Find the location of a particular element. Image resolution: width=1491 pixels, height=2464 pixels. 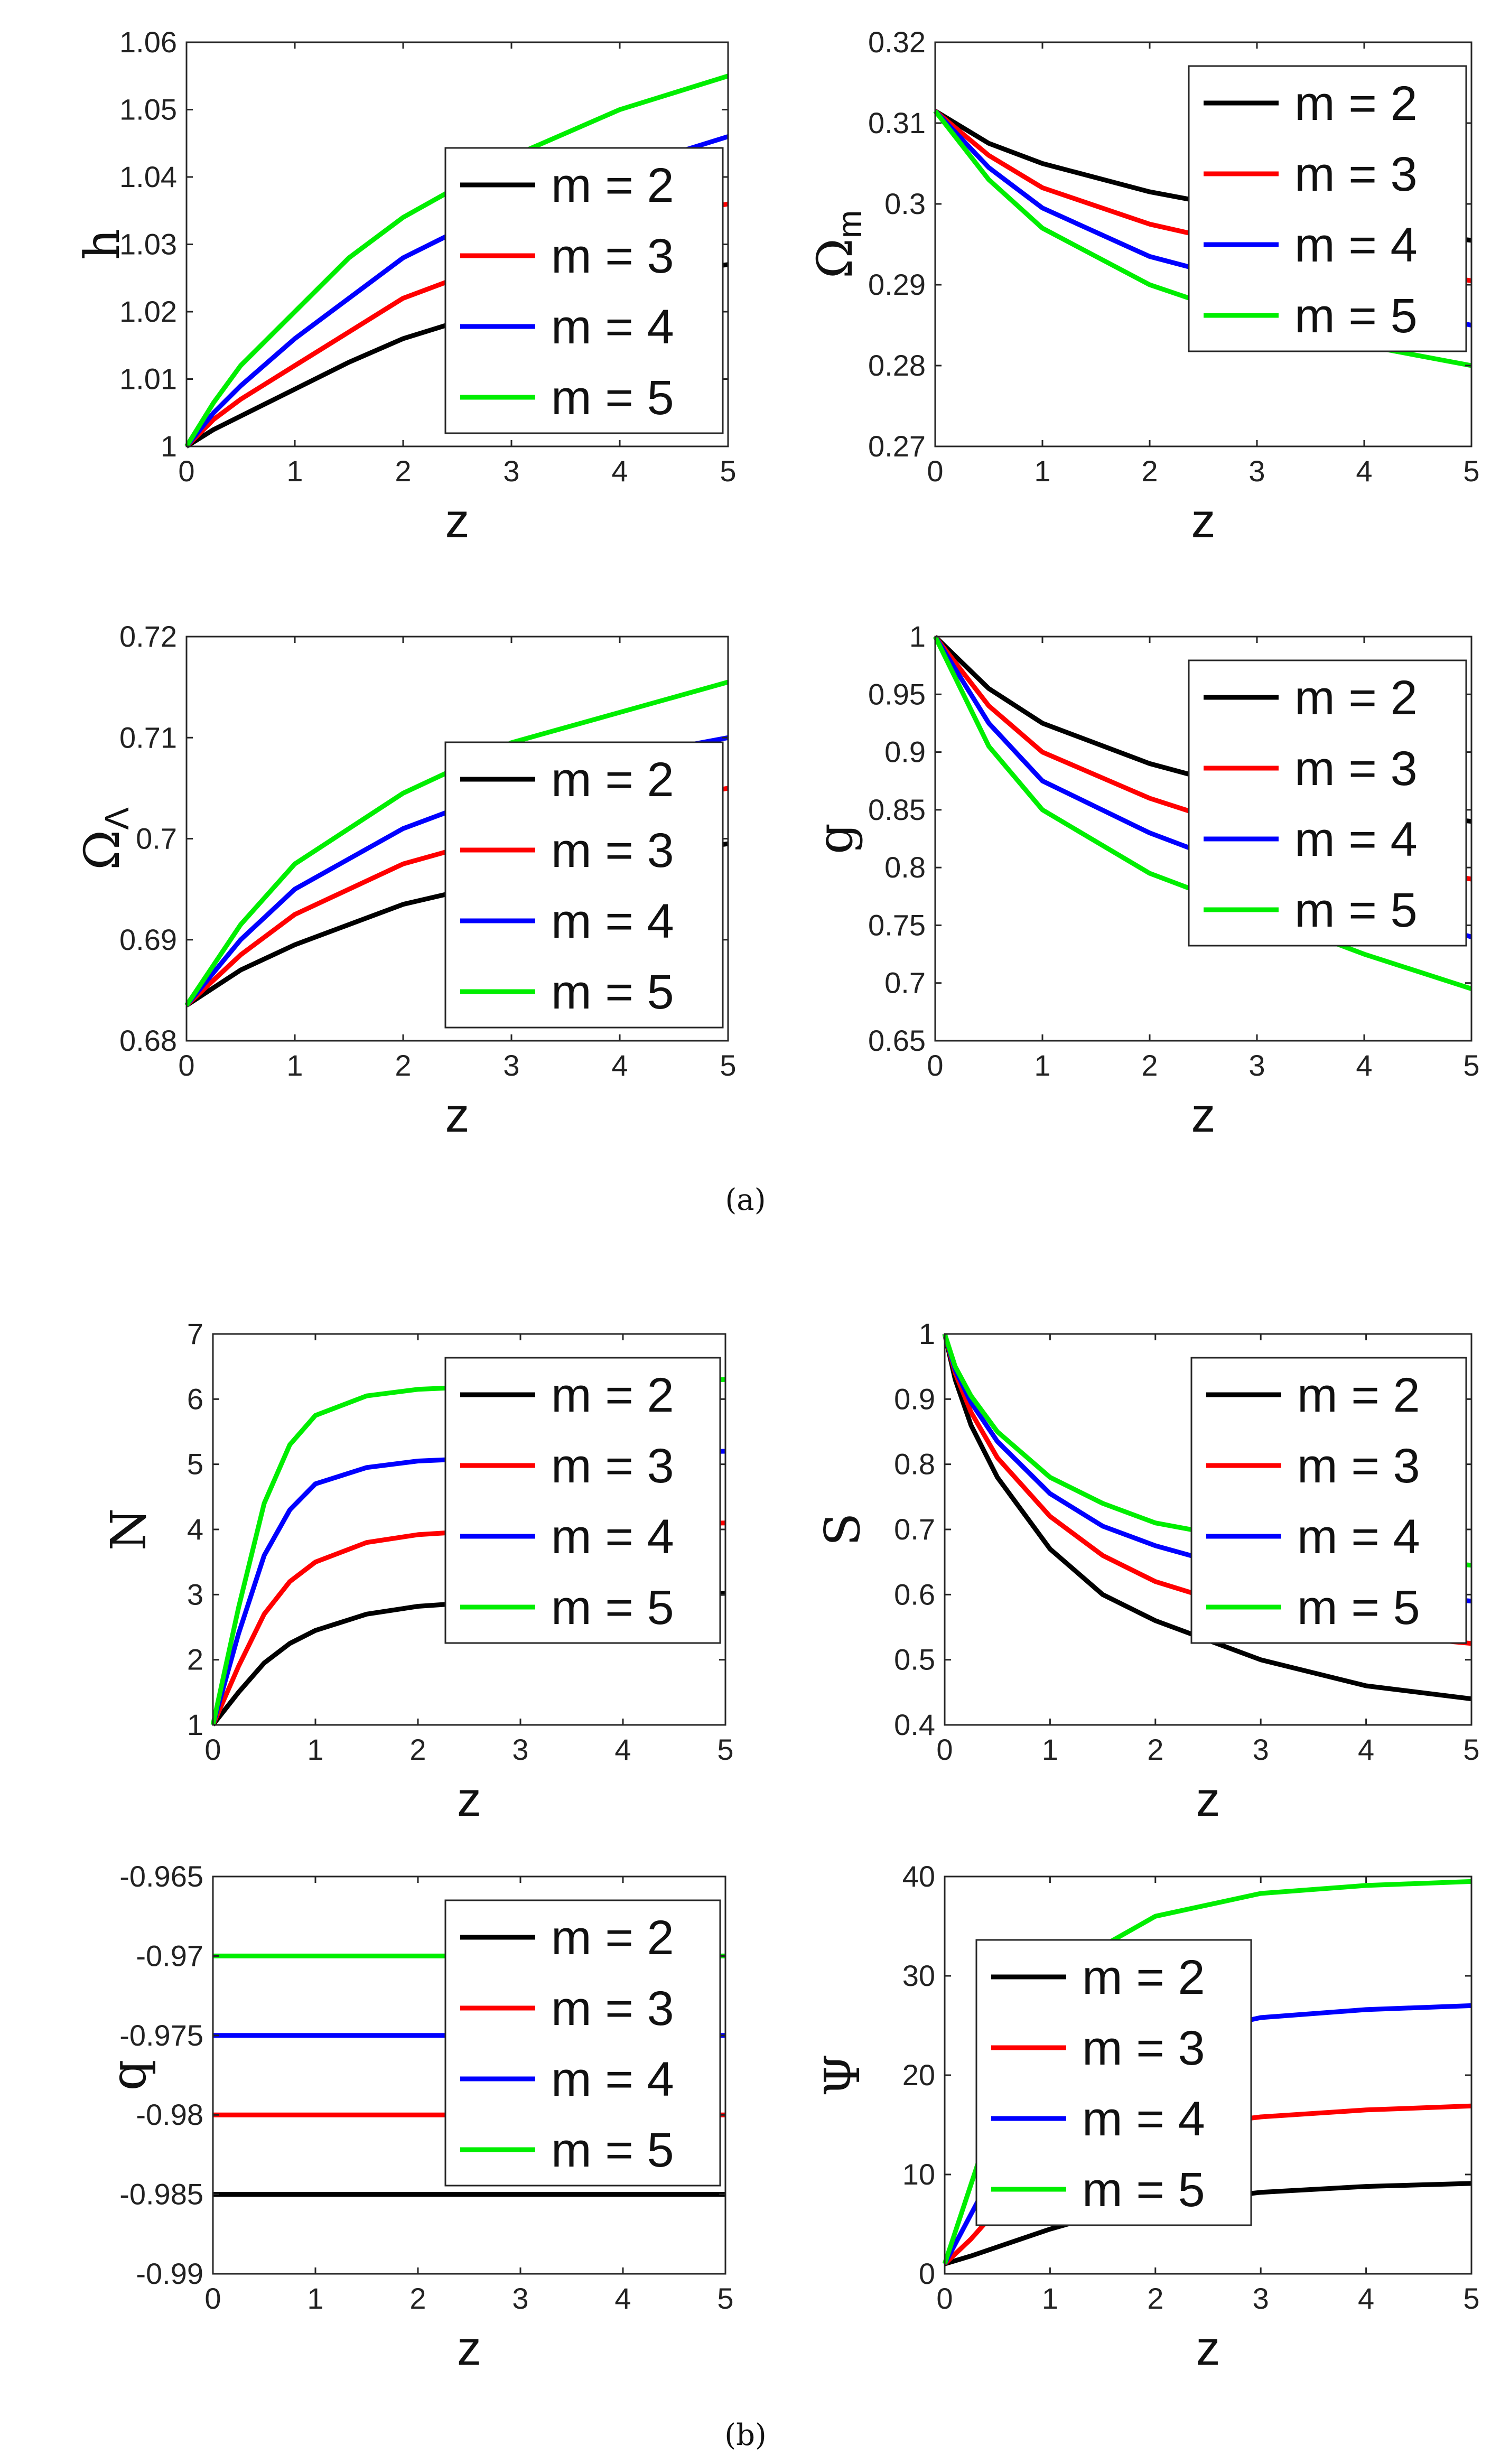

y-axis-label: S is located at coordinates (842, 1529).